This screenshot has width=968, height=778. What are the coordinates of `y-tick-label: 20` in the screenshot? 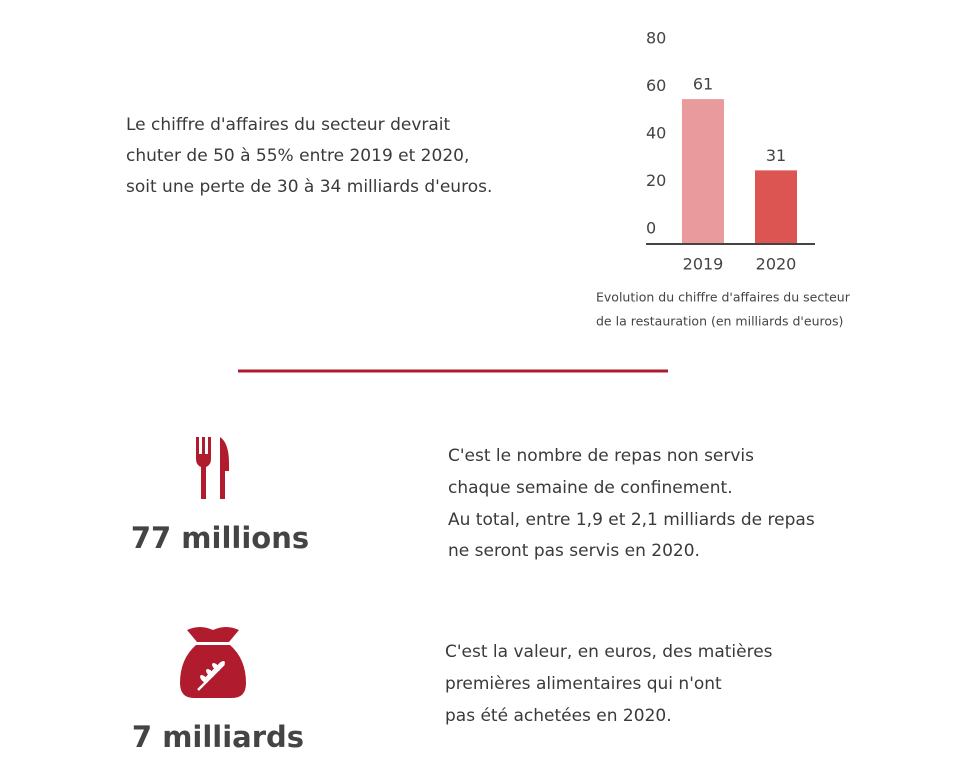 It's located at (656, 180).